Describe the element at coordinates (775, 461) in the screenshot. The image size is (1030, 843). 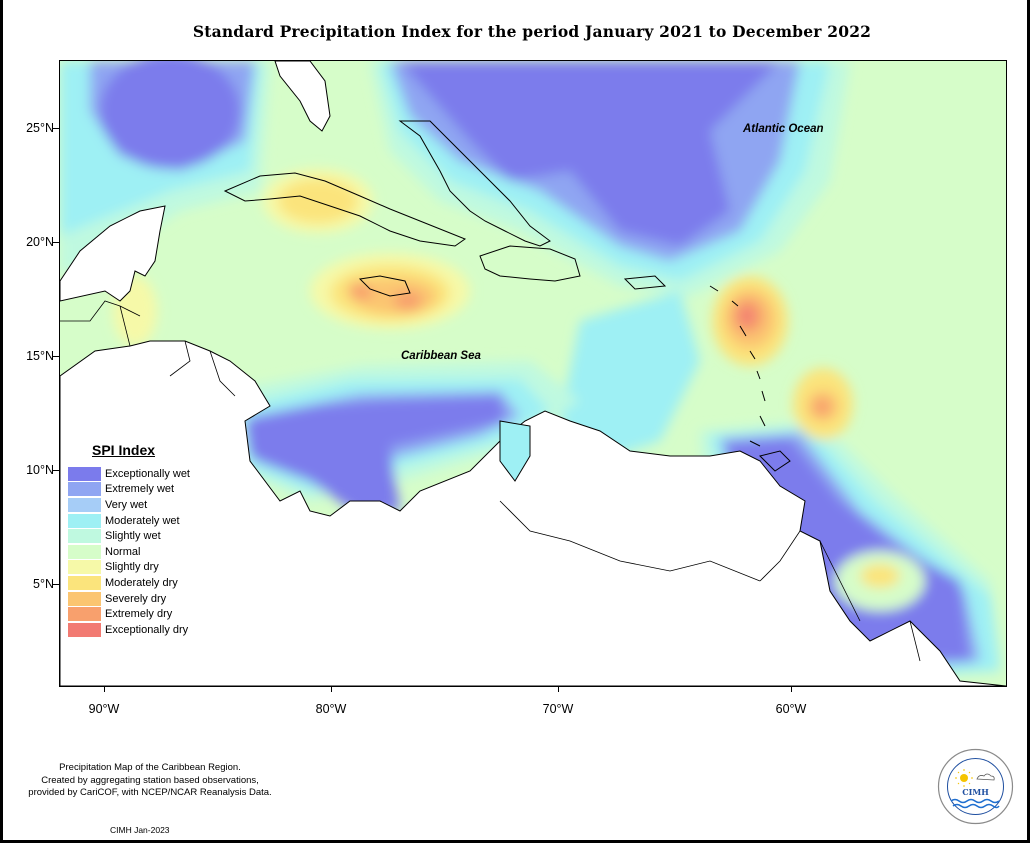
I see `trinidad-outline` at that location.